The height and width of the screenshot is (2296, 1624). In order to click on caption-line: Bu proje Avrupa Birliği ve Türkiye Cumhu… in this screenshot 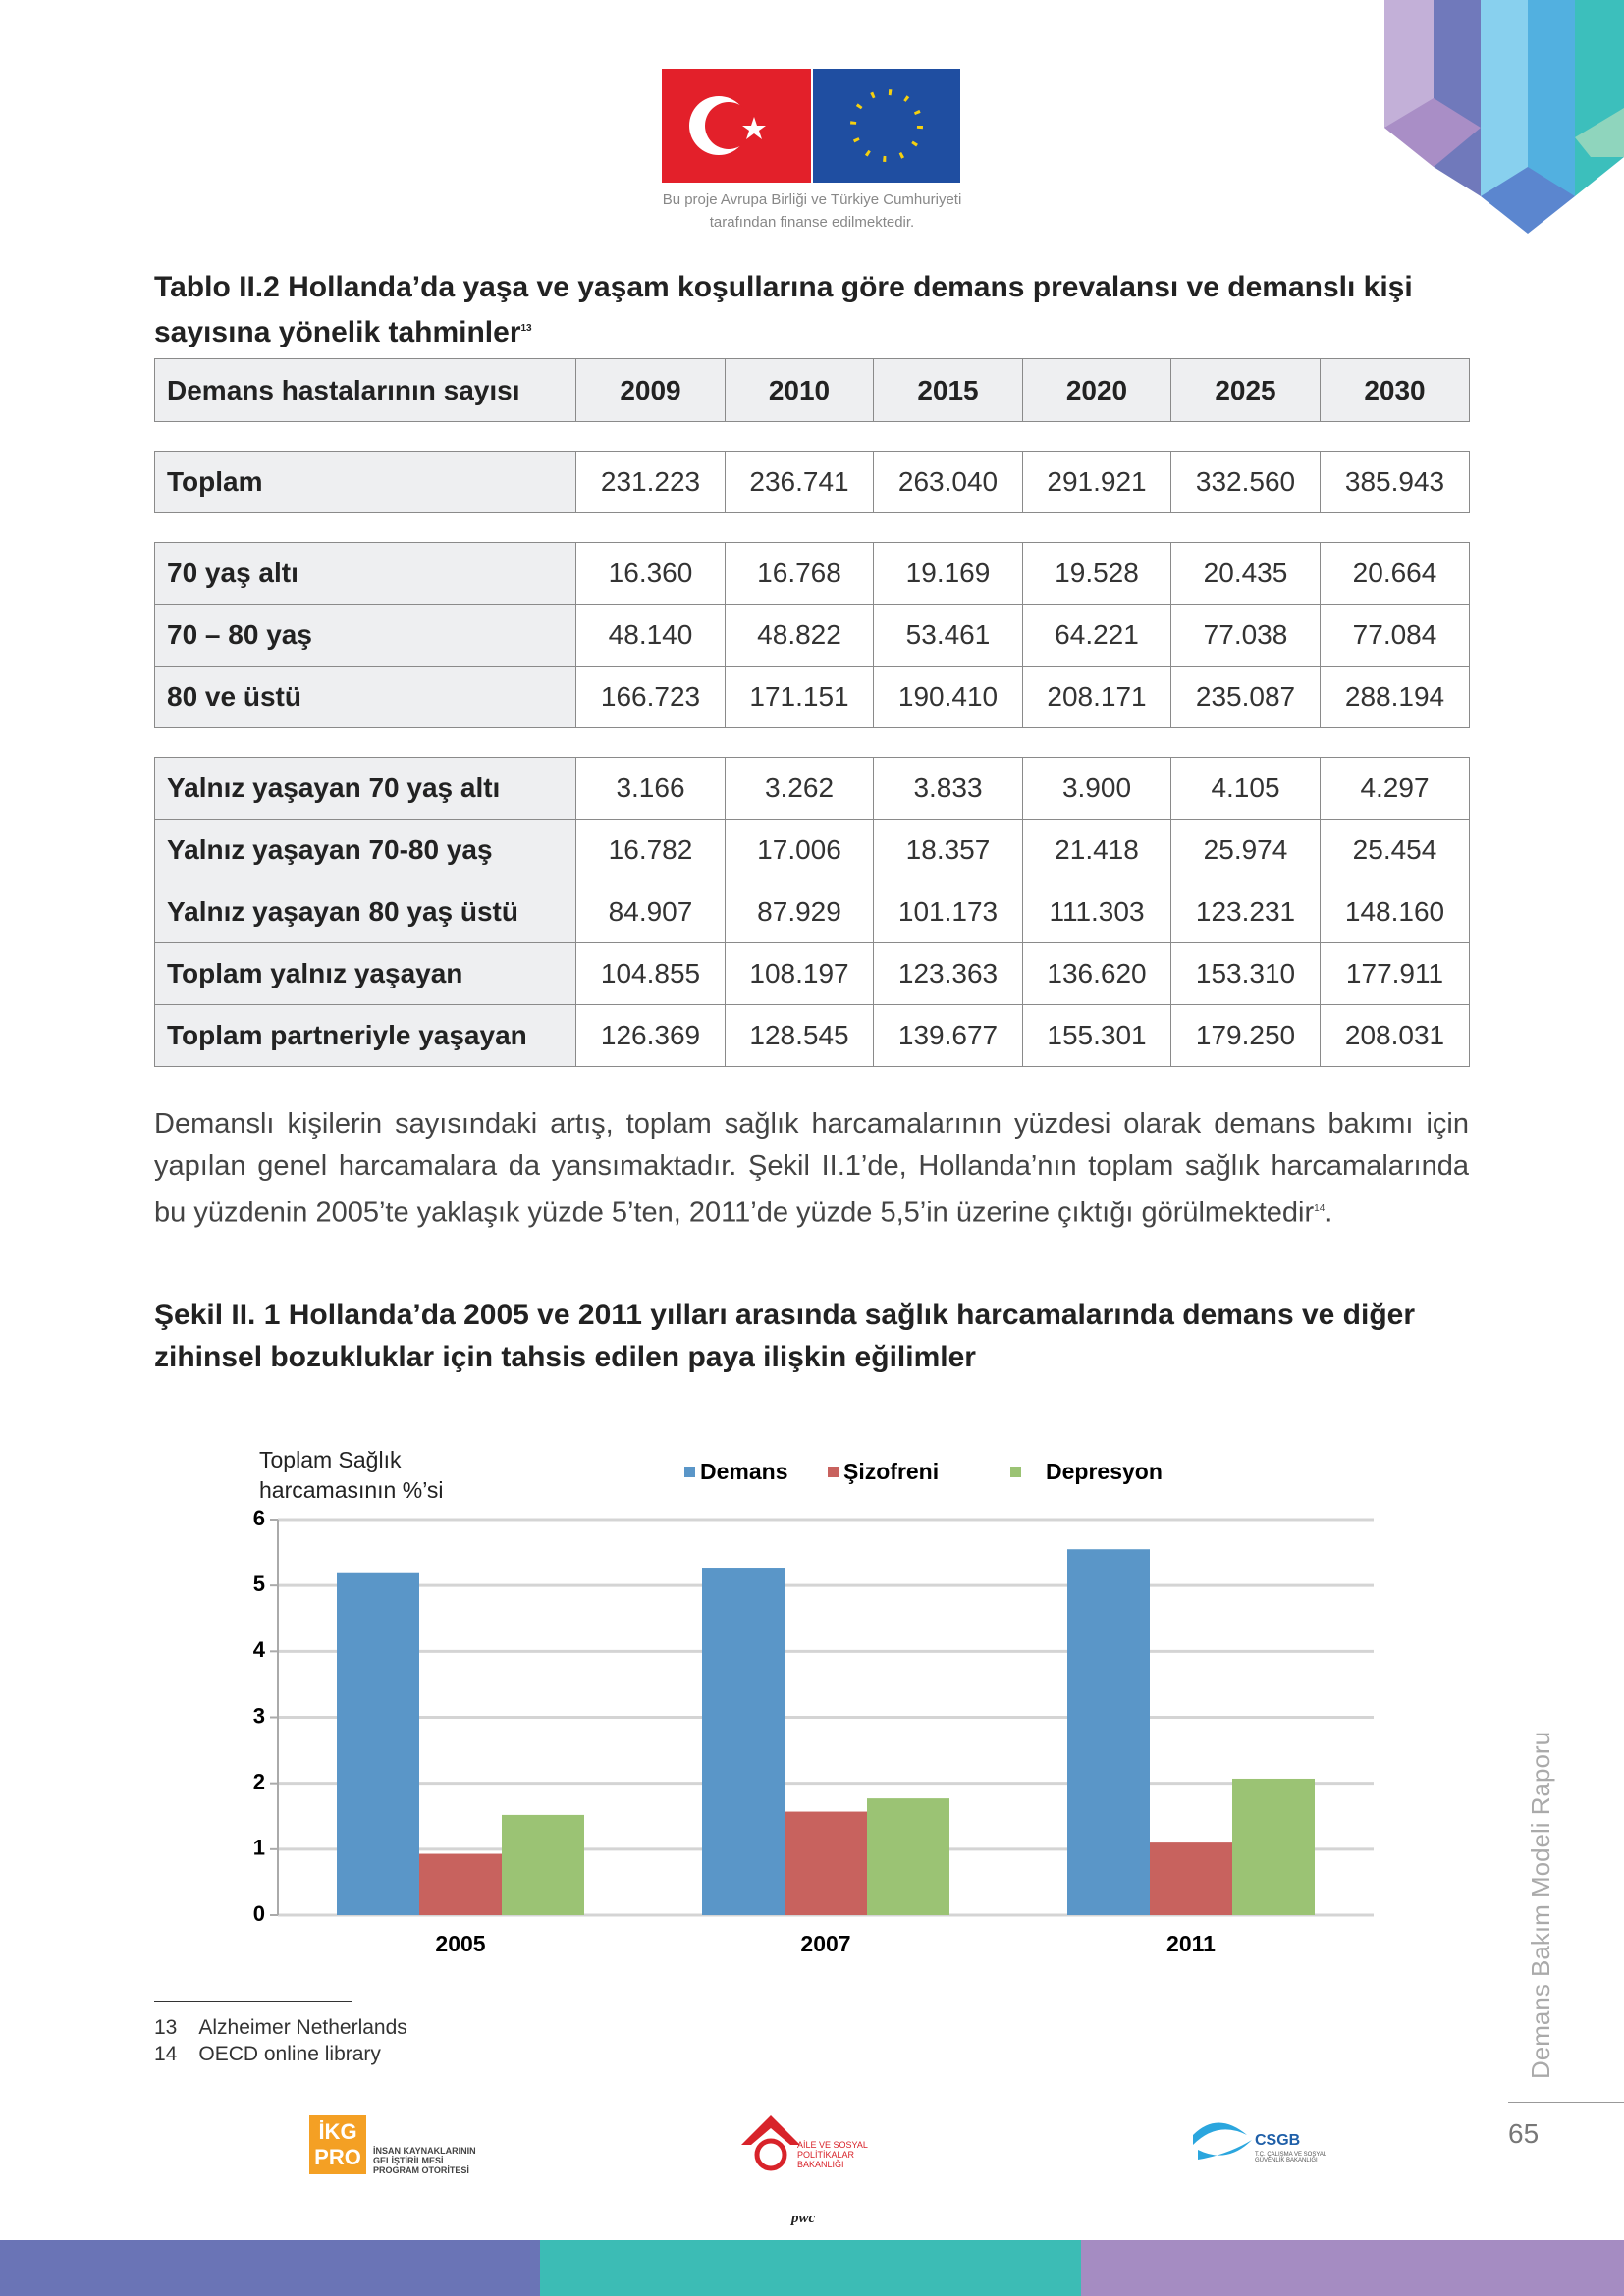, I will do `click(812, 199)`.